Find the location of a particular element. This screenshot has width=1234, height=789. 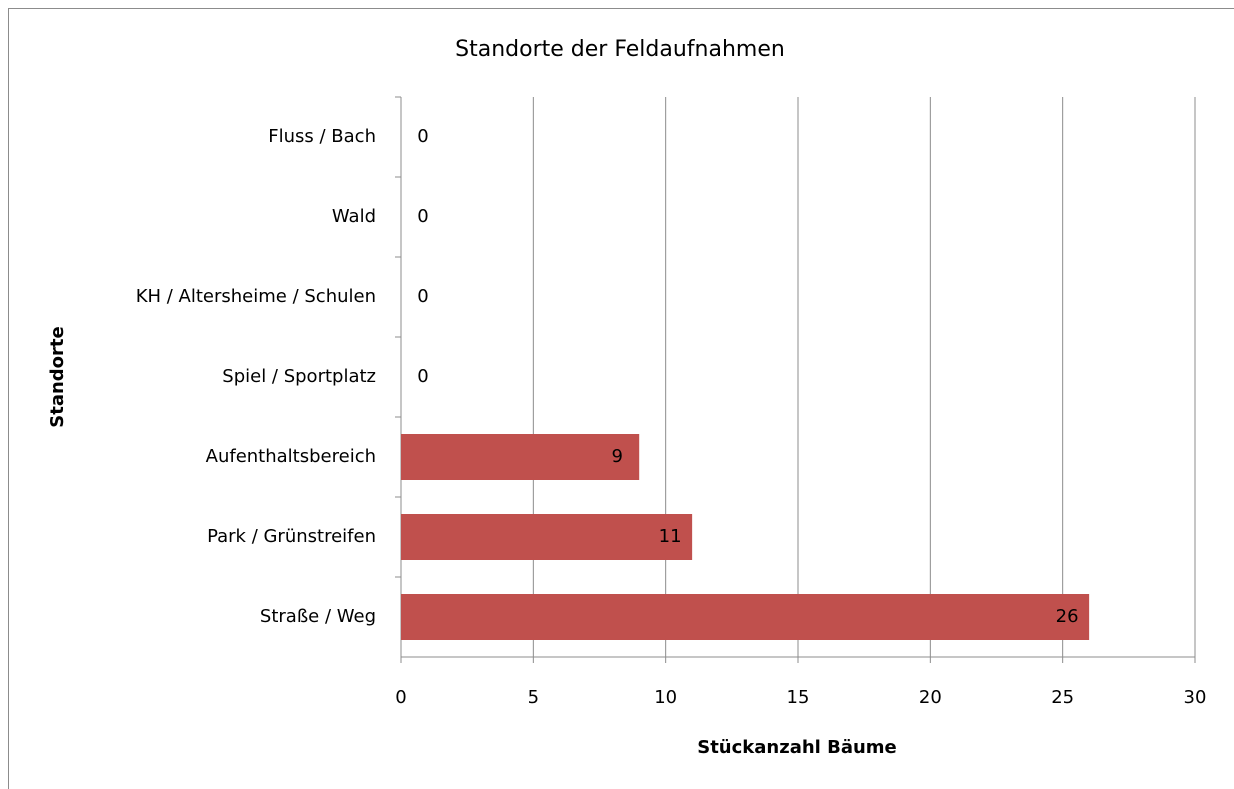

value-label: 9 is located at coordinates (616, 456).